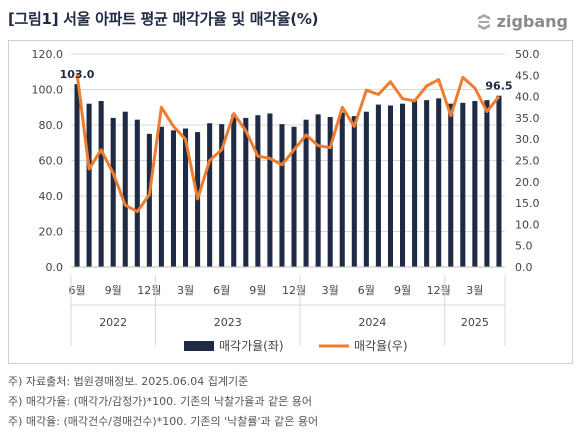 The height and width of the screenshot is (438, 580). Describe the element at coordinates (532, 21) in the screenshot. I see `brand-name: zigbang` at that location.